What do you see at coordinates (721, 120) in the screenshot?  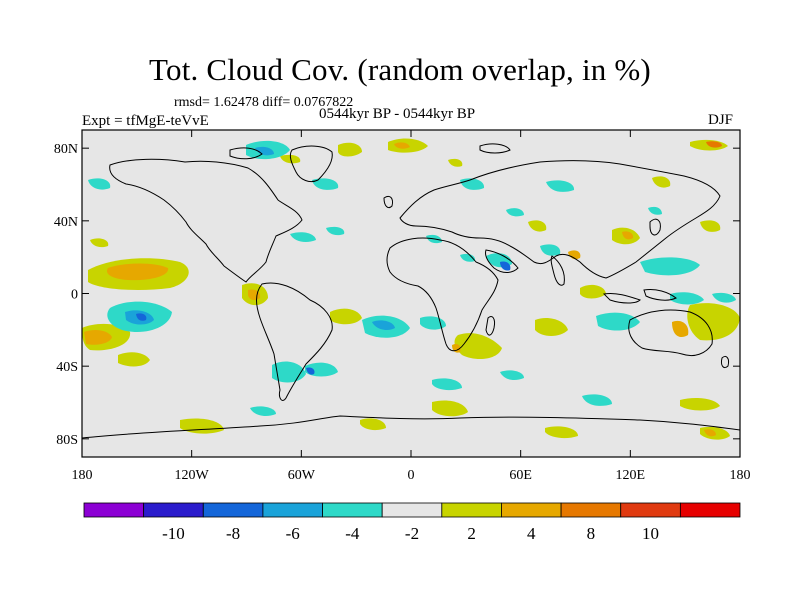 I see `season-label: DJF` at bounding box center [721, 120].